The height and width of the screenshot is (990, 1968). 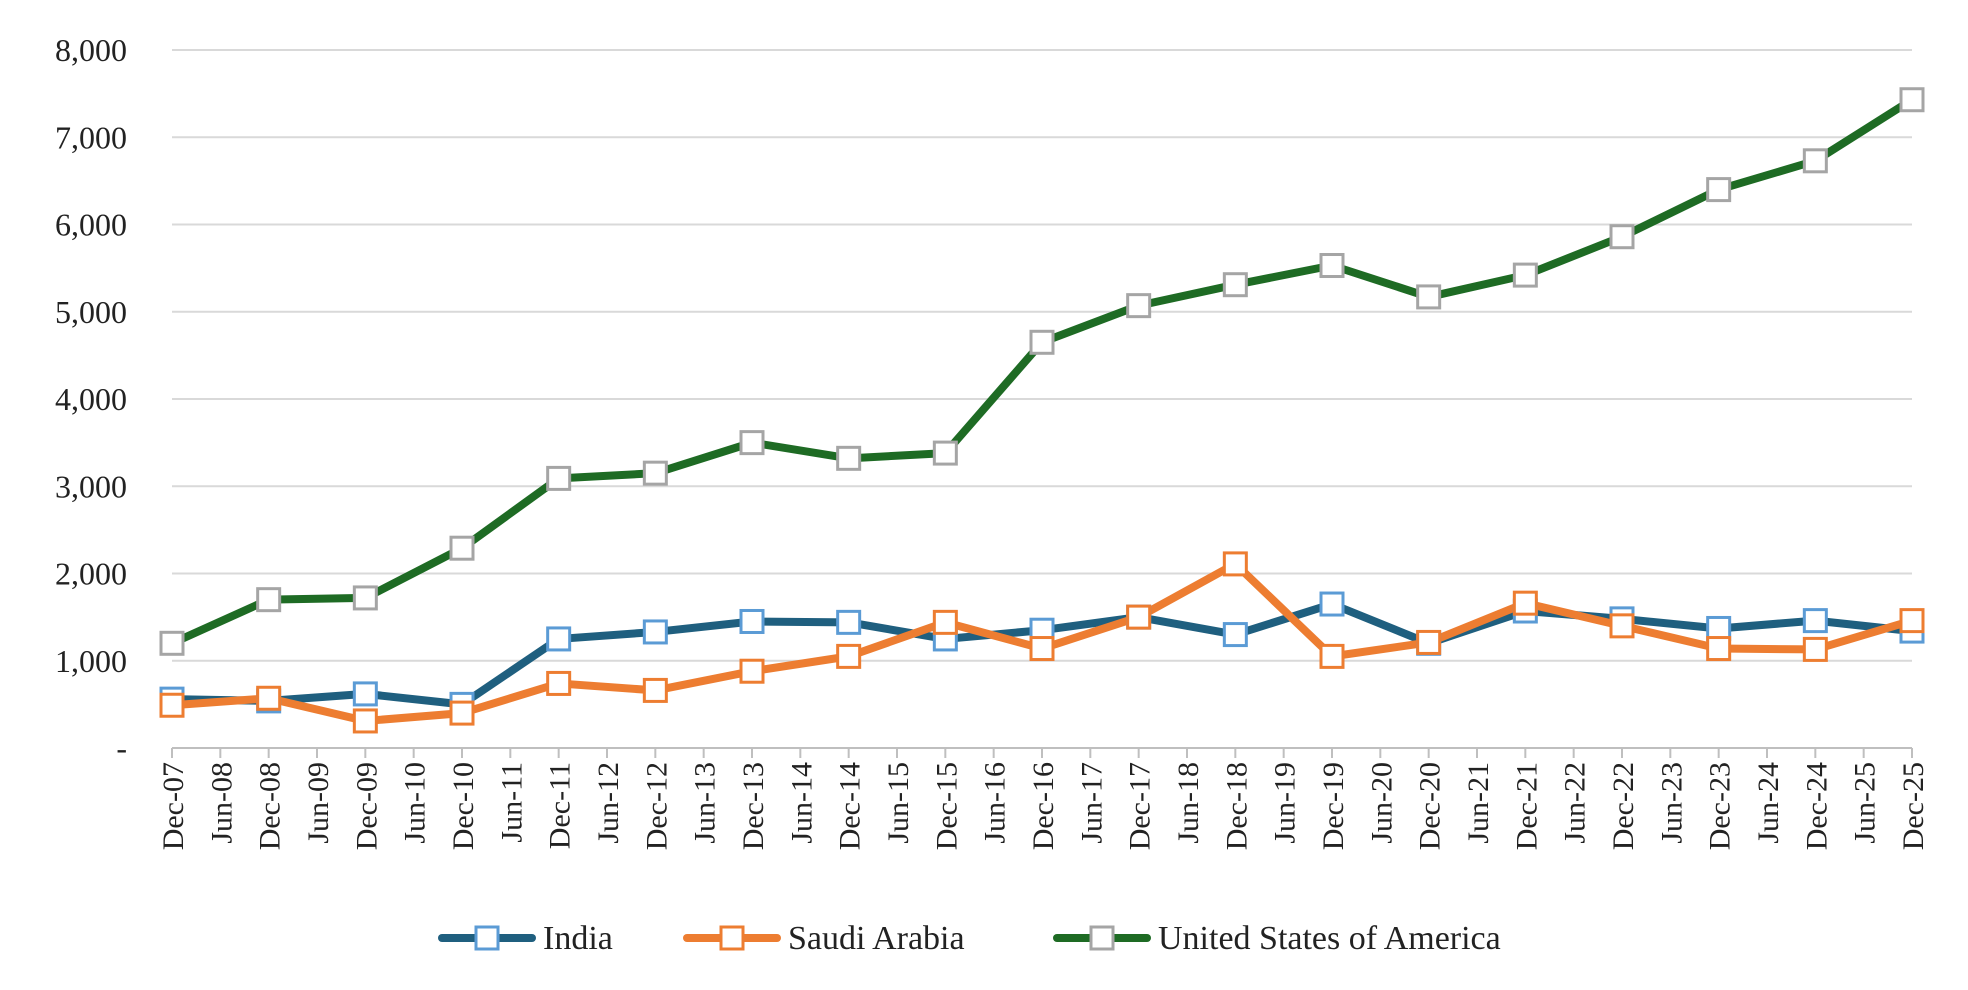 I want to click on y-tick-label: 3,000, so click(x=91, y=486).